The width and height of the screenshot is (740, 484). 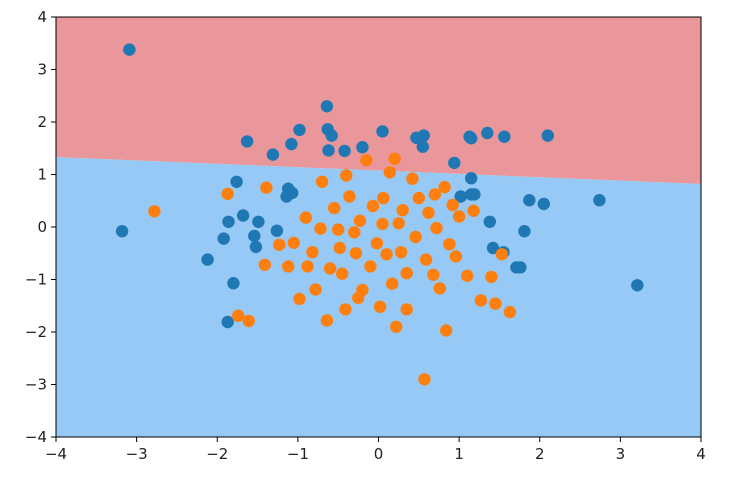 What do you see at coordinates (540, 454) in the screenshot?
I see `x-tick-label: 2` at bounding box center [540, 454].